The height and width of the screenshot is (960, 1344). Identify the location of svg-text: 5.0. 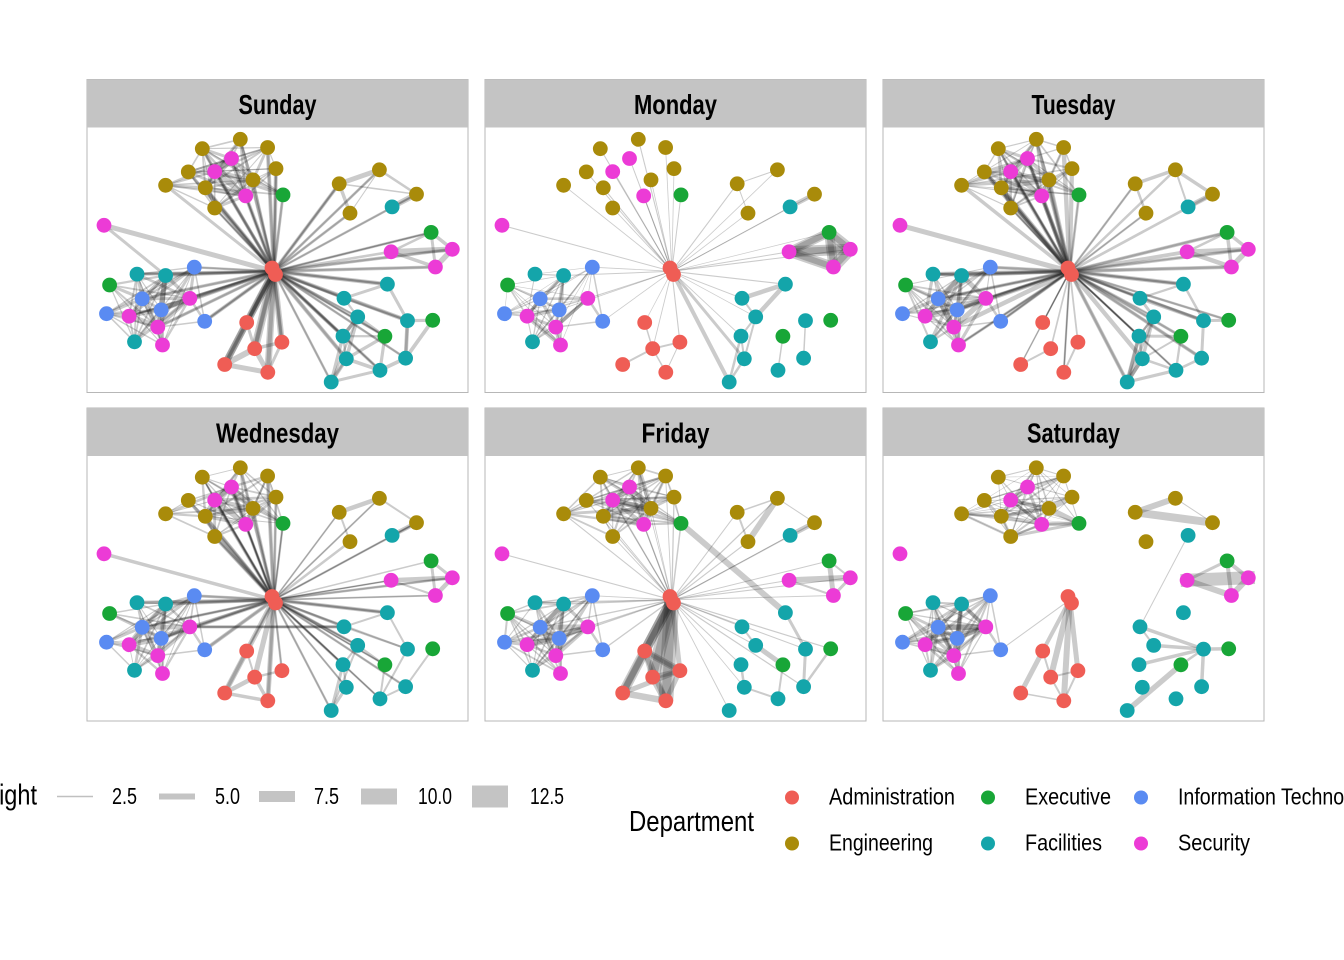
(227, 796).